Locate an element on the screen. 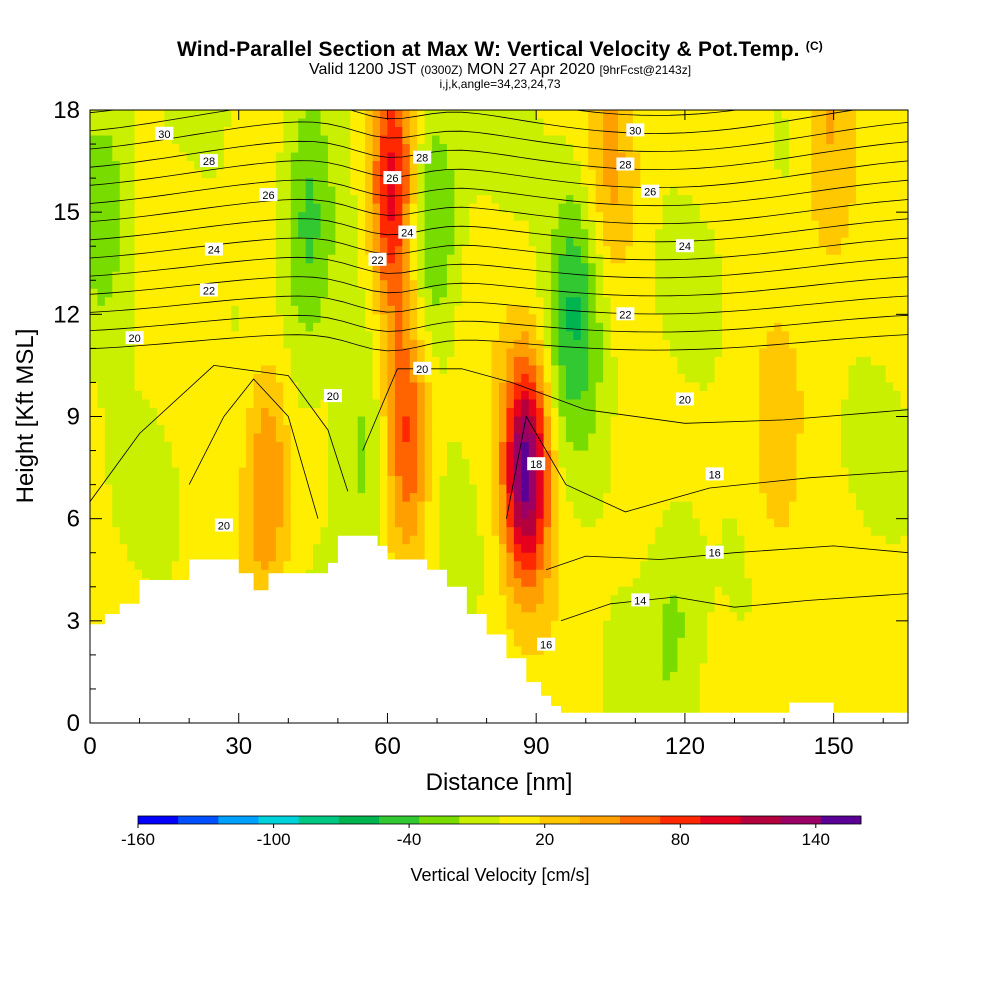 The image size is (1000, 1000). colorbar-tick-label: -40 is located at coordinates (409, 839).